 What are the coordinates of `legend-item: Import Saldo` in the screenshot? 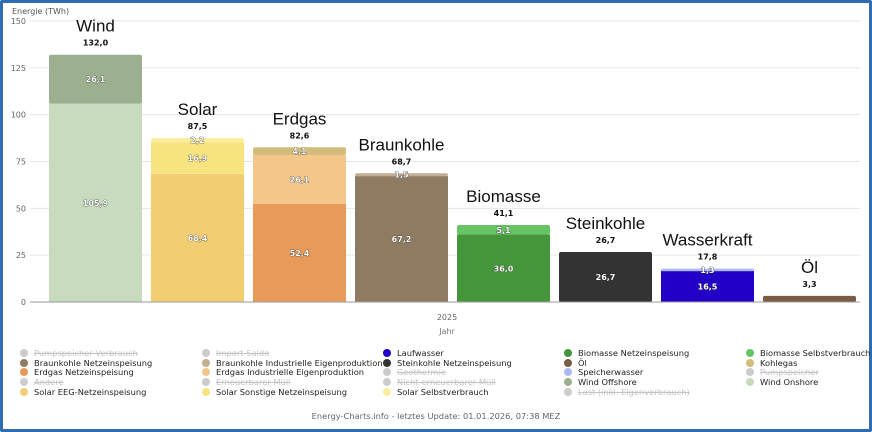 It's located at (235, 353).